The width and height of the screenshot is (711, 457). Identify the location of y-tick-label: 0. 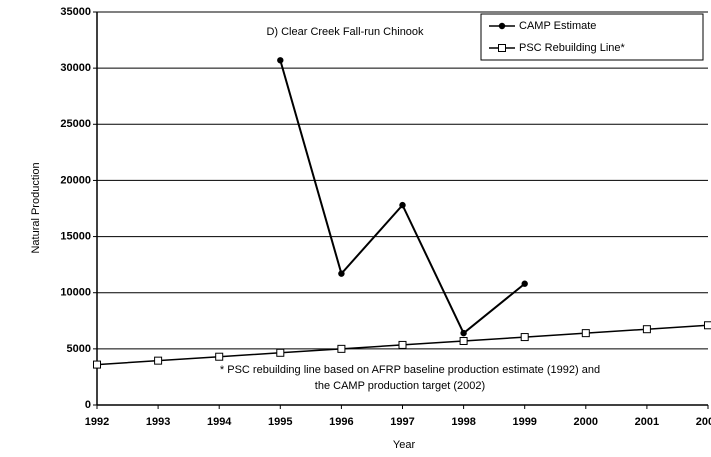
(88, 405).